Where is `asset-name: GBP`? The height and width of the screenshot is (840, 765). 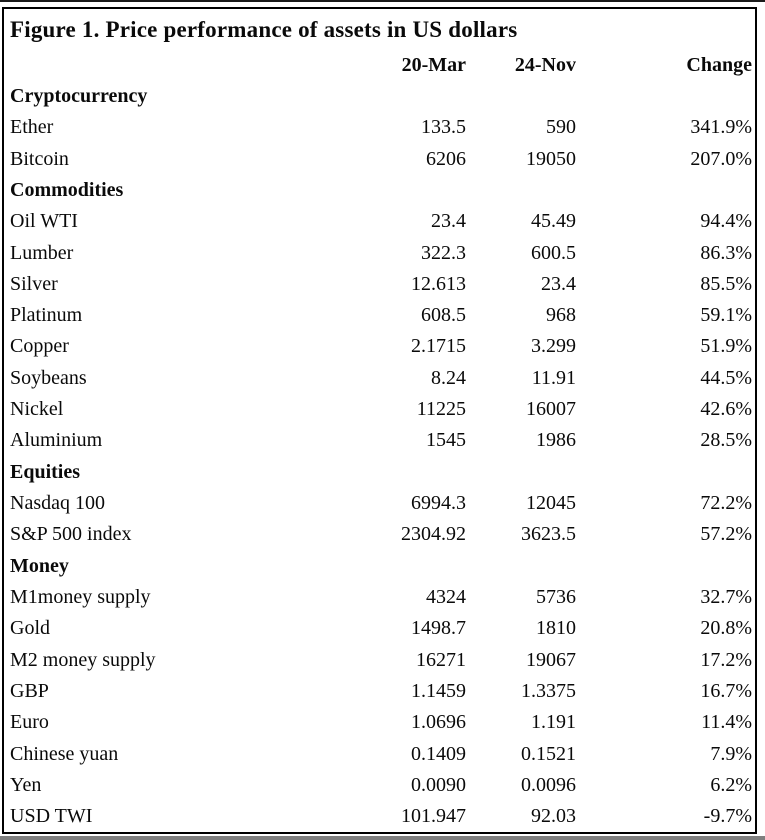
asset-name: GBP is located at coordinates (29, 690).